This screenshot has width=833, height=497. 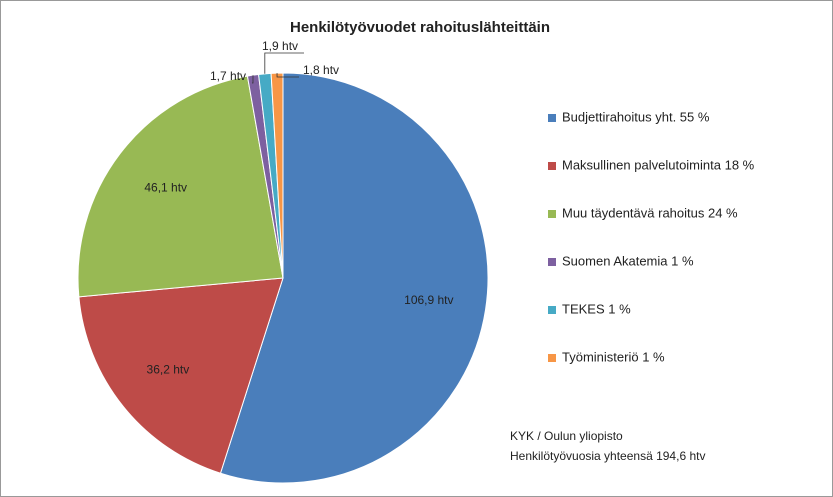 What do you see at coordinates (280, 46) in the screenshot?
I see `data-label: 1,9 htv` at bounding box center [280, 46].